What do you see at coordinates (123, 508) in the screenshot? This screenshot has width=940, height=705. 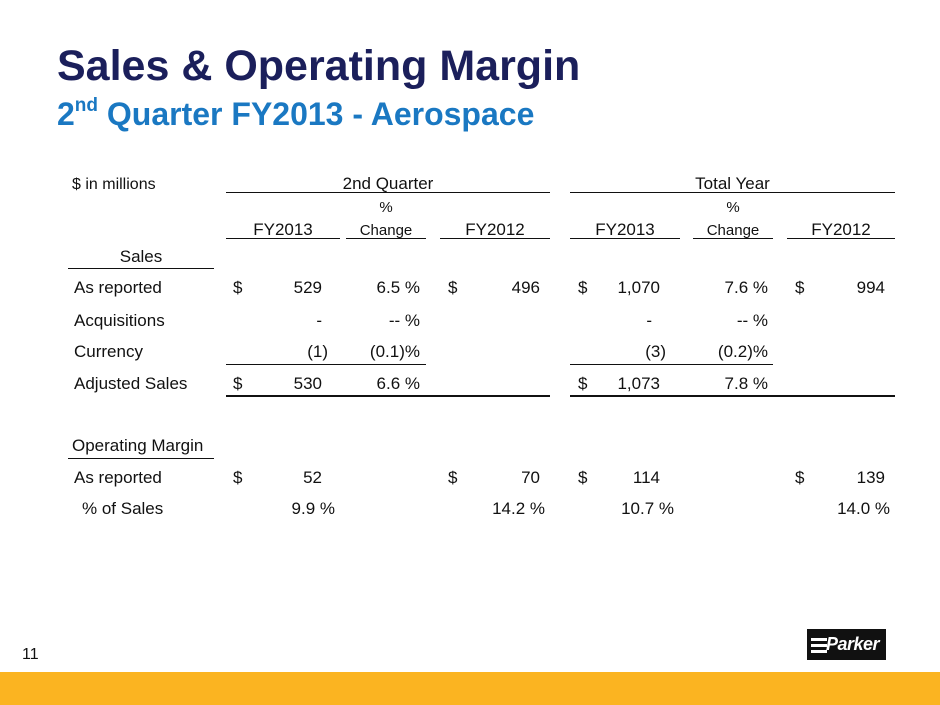 I see `row-label: % of Sales` at bounding box center [123, 508].